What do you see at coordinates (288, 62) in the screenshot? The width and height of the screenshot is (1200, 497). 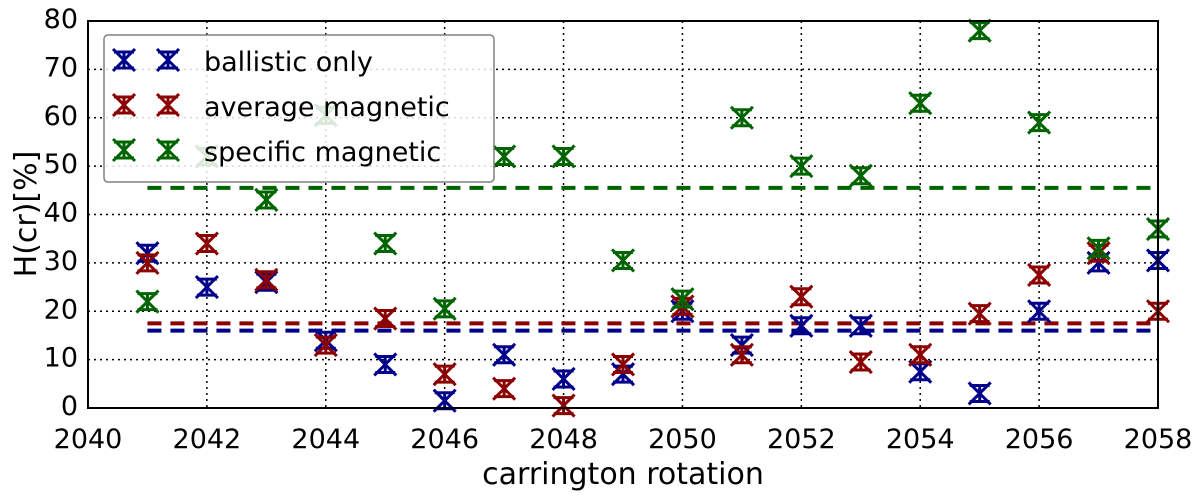 I see `legend-label-ballistic: ballistic only` at bounding box center [288, 62].